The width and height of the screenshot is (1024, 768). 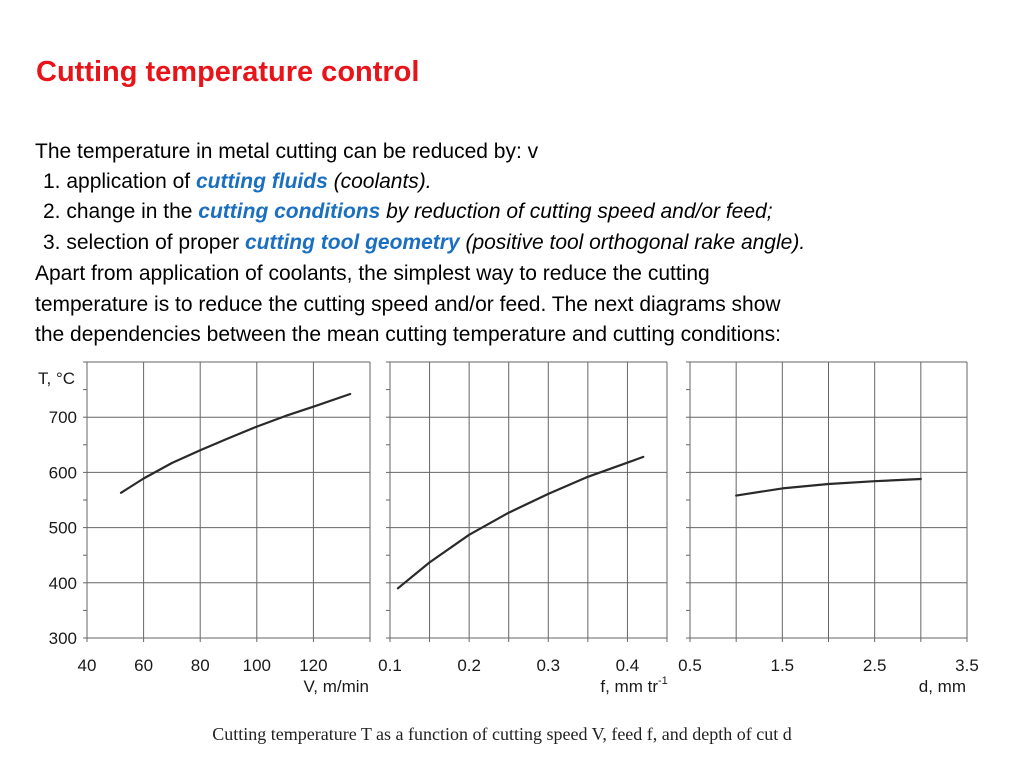 I want to click on list-item-3-prefix: 3. selection of proper, so click(x=144, y=242).